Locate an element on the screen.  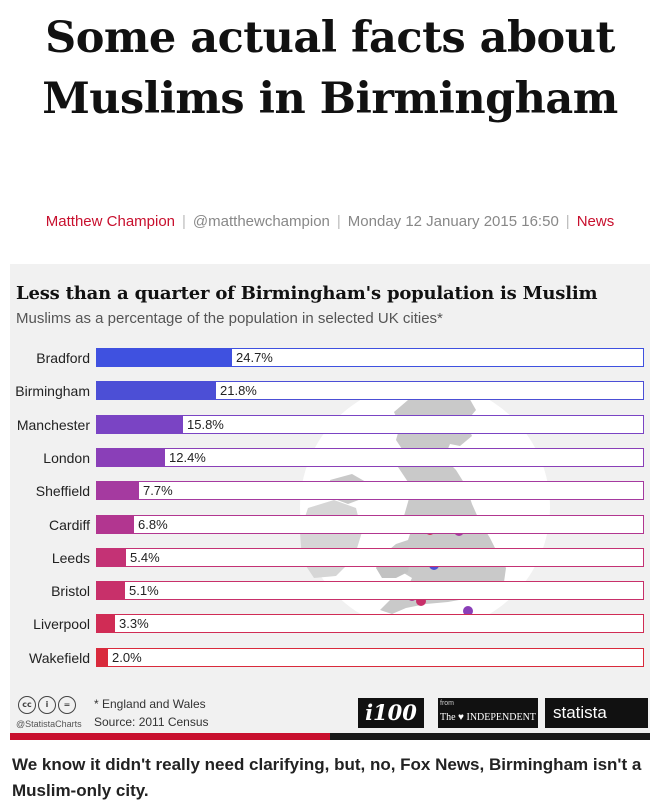
chart-footnote: * England and Wales is located at coordinates (150, 704).